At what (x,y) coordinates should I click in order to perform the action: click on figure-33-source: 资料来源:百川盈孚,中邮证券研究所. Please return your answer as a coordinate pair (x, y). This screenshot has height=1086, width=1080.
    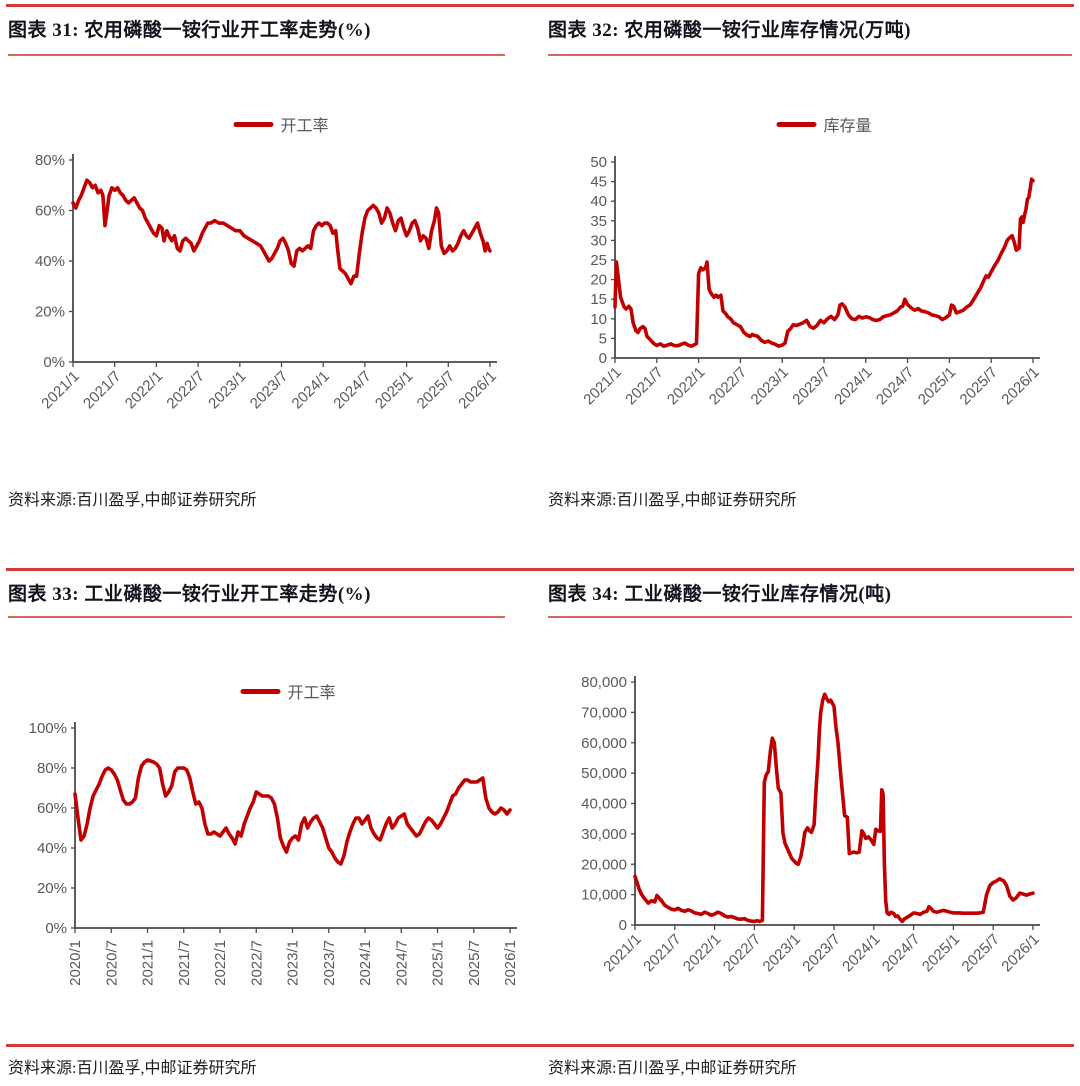
    Looking at the image, I should click on (132, 1068).